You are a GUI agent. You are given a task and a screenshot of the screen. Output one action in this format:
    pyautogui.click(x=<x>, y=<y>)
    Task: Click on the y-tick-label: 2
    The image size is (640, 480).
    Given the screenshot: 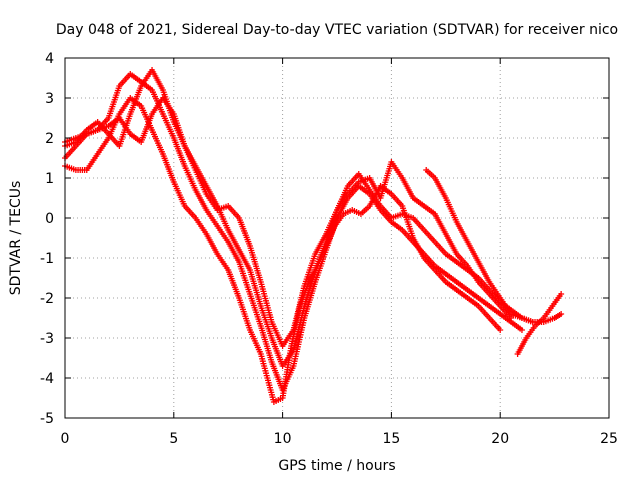 What is the action you would take?
    pyautogui.click(x=49, y=139)
    